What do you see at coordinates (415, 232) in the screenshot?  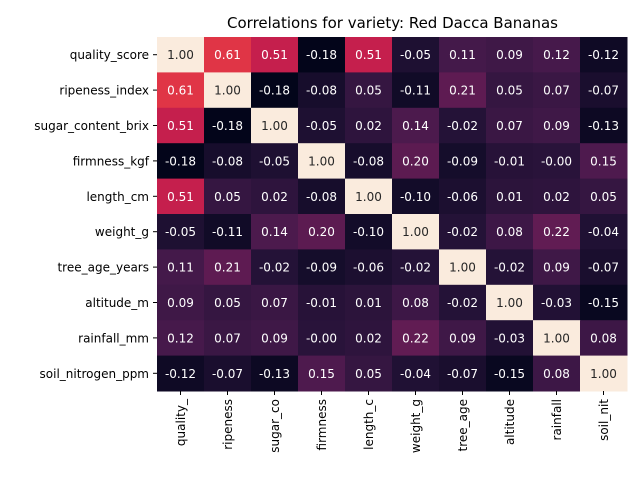 I see `cell-value-5-5: 1.00` at bounding box center [415, 232].